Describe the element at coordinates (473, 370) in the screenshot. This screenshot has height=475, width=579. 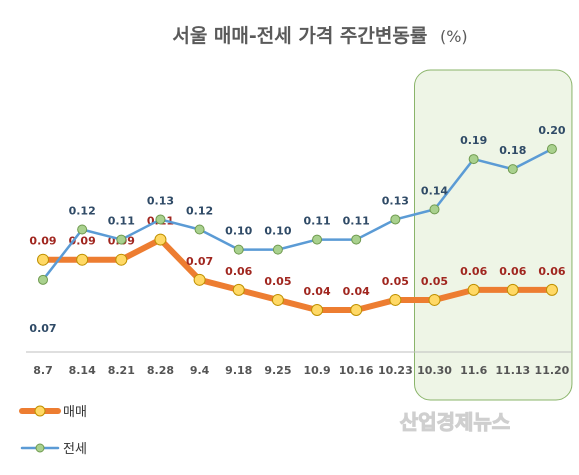
I see `x-tick-label: 11.6` at that location.